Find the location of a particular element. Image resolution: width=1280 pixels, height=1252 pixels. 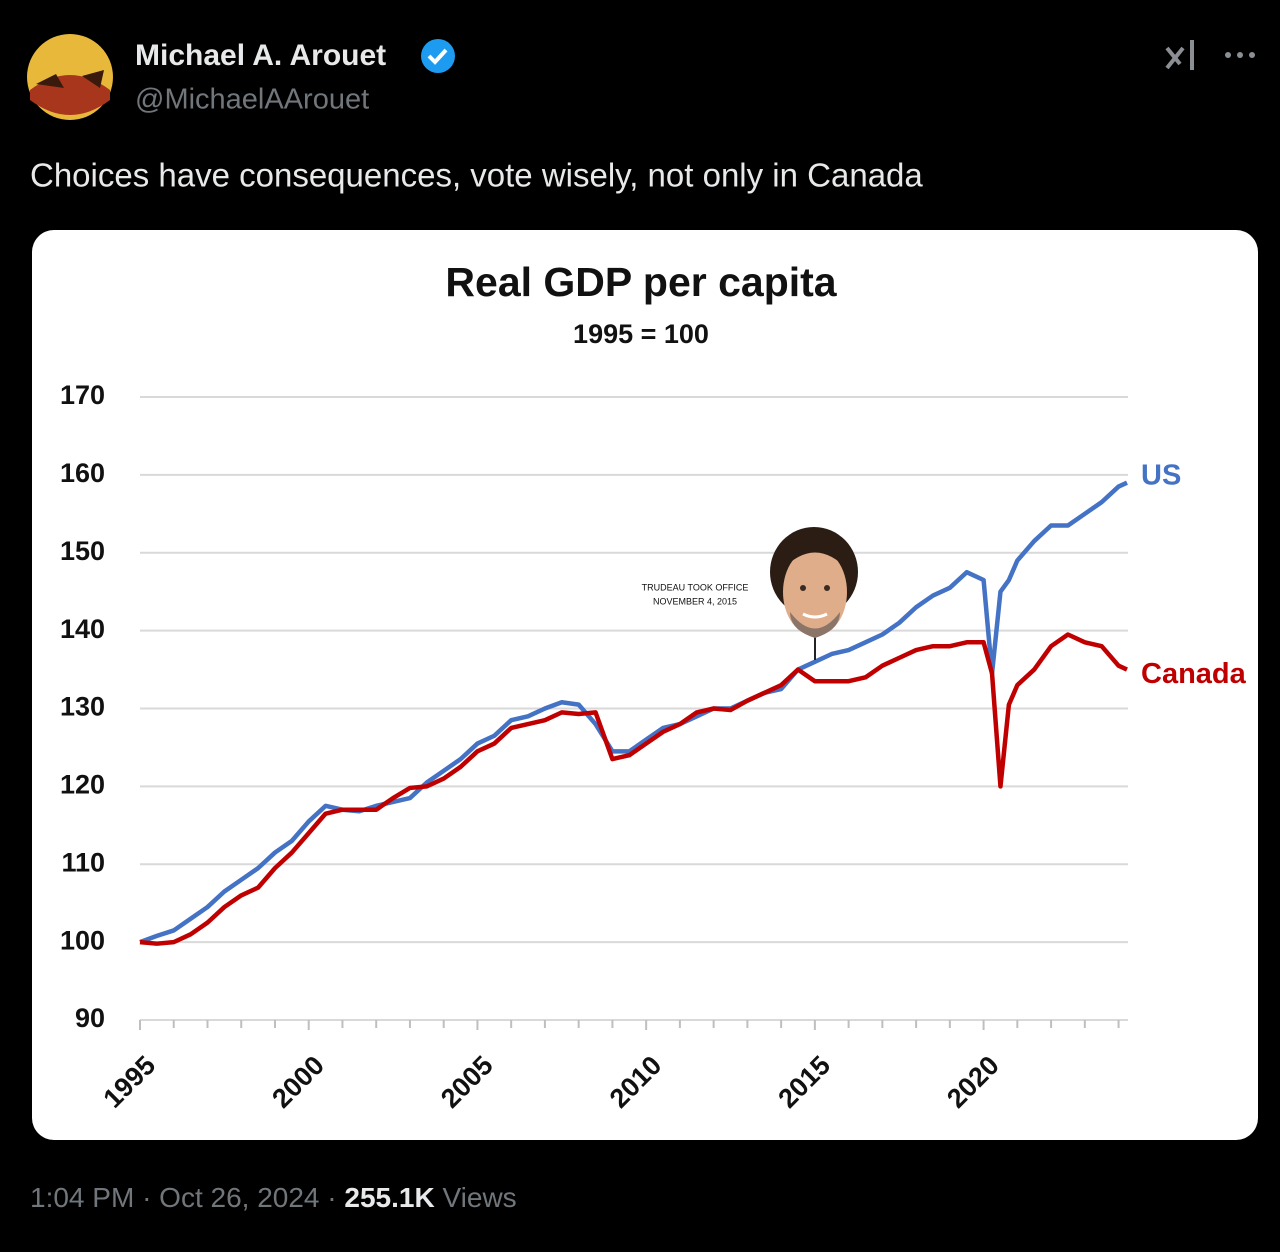

verified-badge is located at coordinates (438, 56).